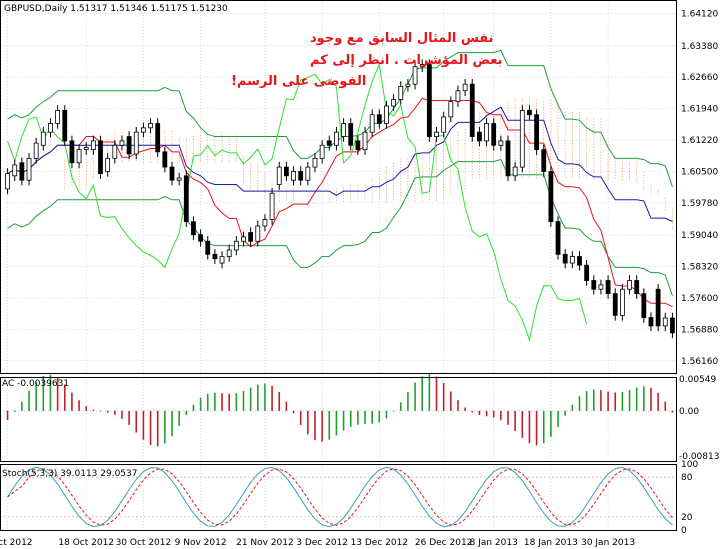 This screenshot has width=721, height=549. What do you see at coordinates (699, 362) in the screenshot?
I see `y-tick-label: 1.56160` at bounding box center [699, 362].